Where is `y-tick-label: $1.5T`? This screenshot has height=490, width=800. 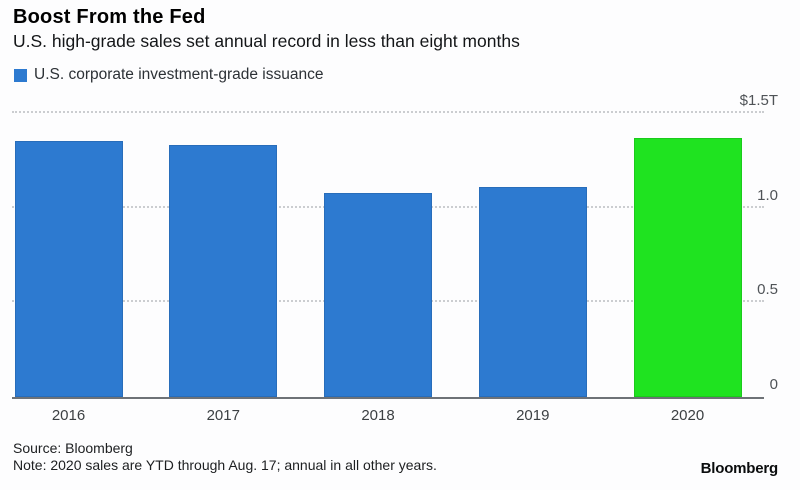 y-tick-label: $1.5T is located at coordinates (758, 100).